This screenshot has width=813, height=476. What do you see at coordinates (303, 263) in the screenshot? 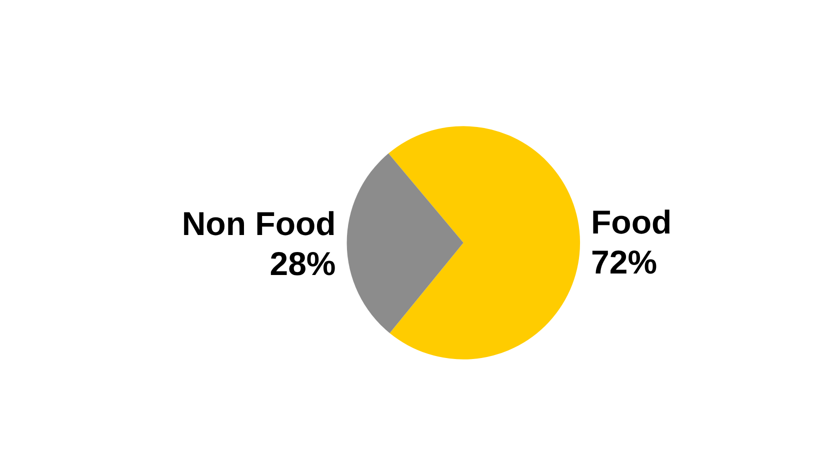
I see `data-label: 28%` at bounding box center [303, 263].